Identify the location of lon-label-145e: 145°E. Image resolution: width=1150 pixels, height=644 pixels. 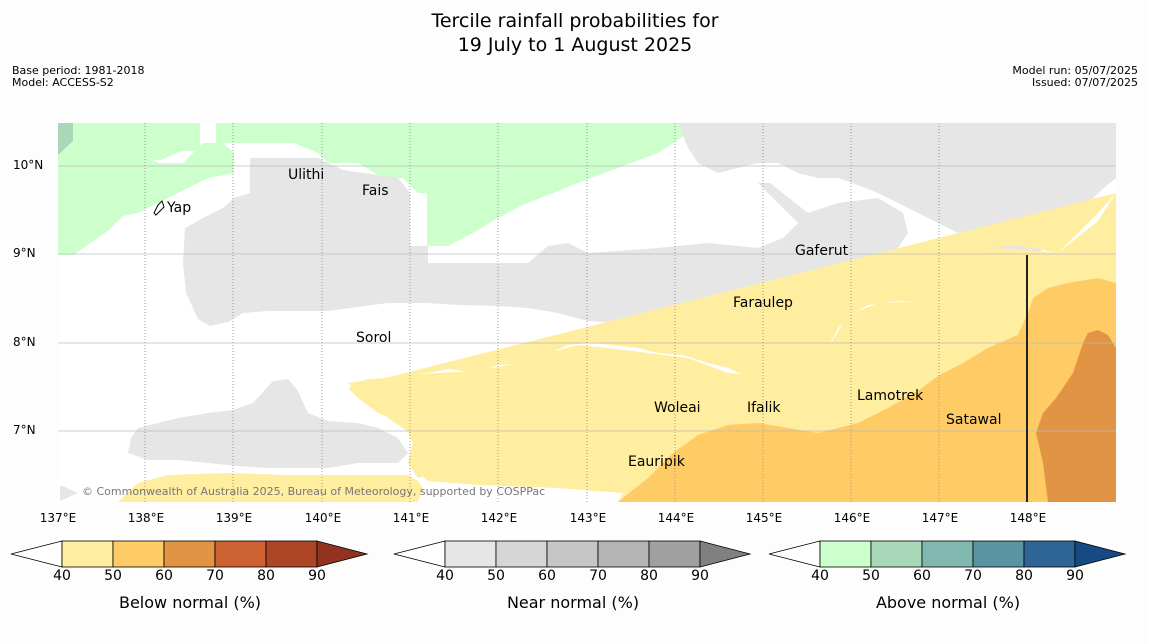
(764, 518).